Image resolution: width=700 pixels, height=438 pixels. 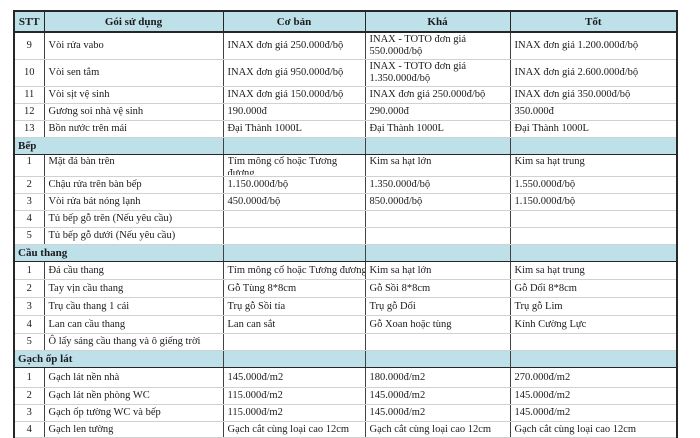 What do you see at coordinates (294, 377) in the screenshot?
I see `cell-co-ban: 145.000đ/m2` at bounding box center [294, 377].